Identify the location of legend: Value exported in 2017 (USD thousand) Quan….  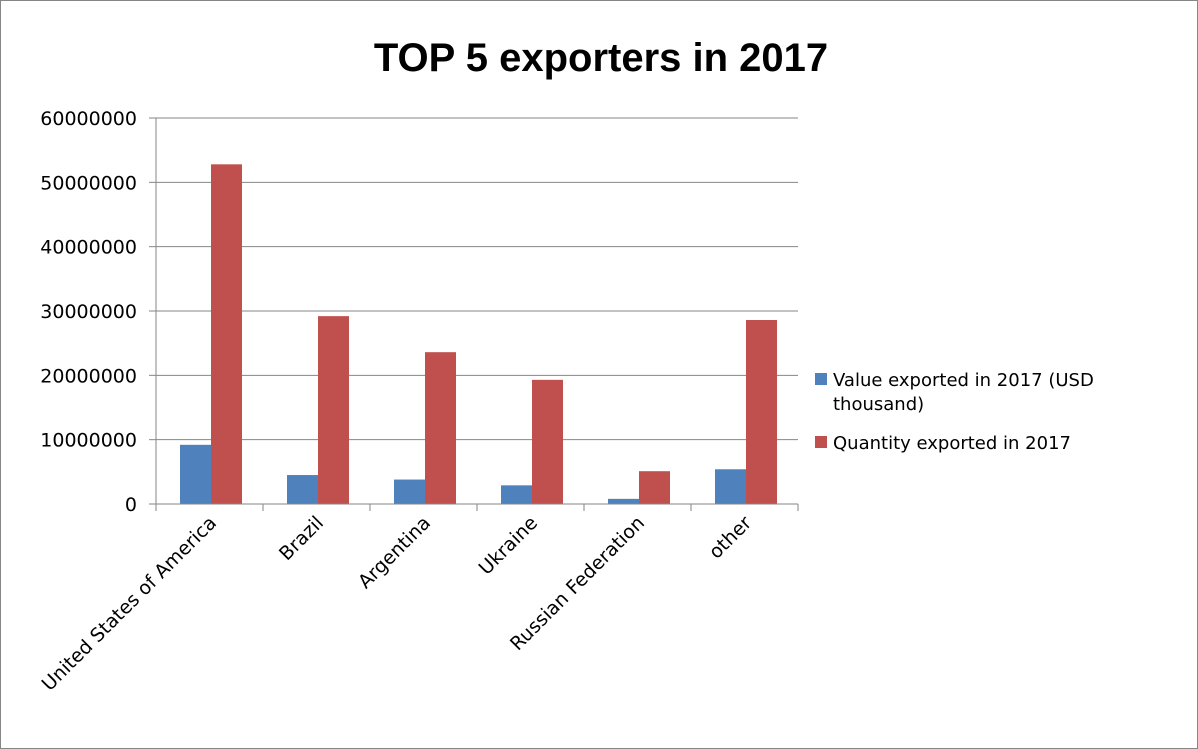
(954, 412).